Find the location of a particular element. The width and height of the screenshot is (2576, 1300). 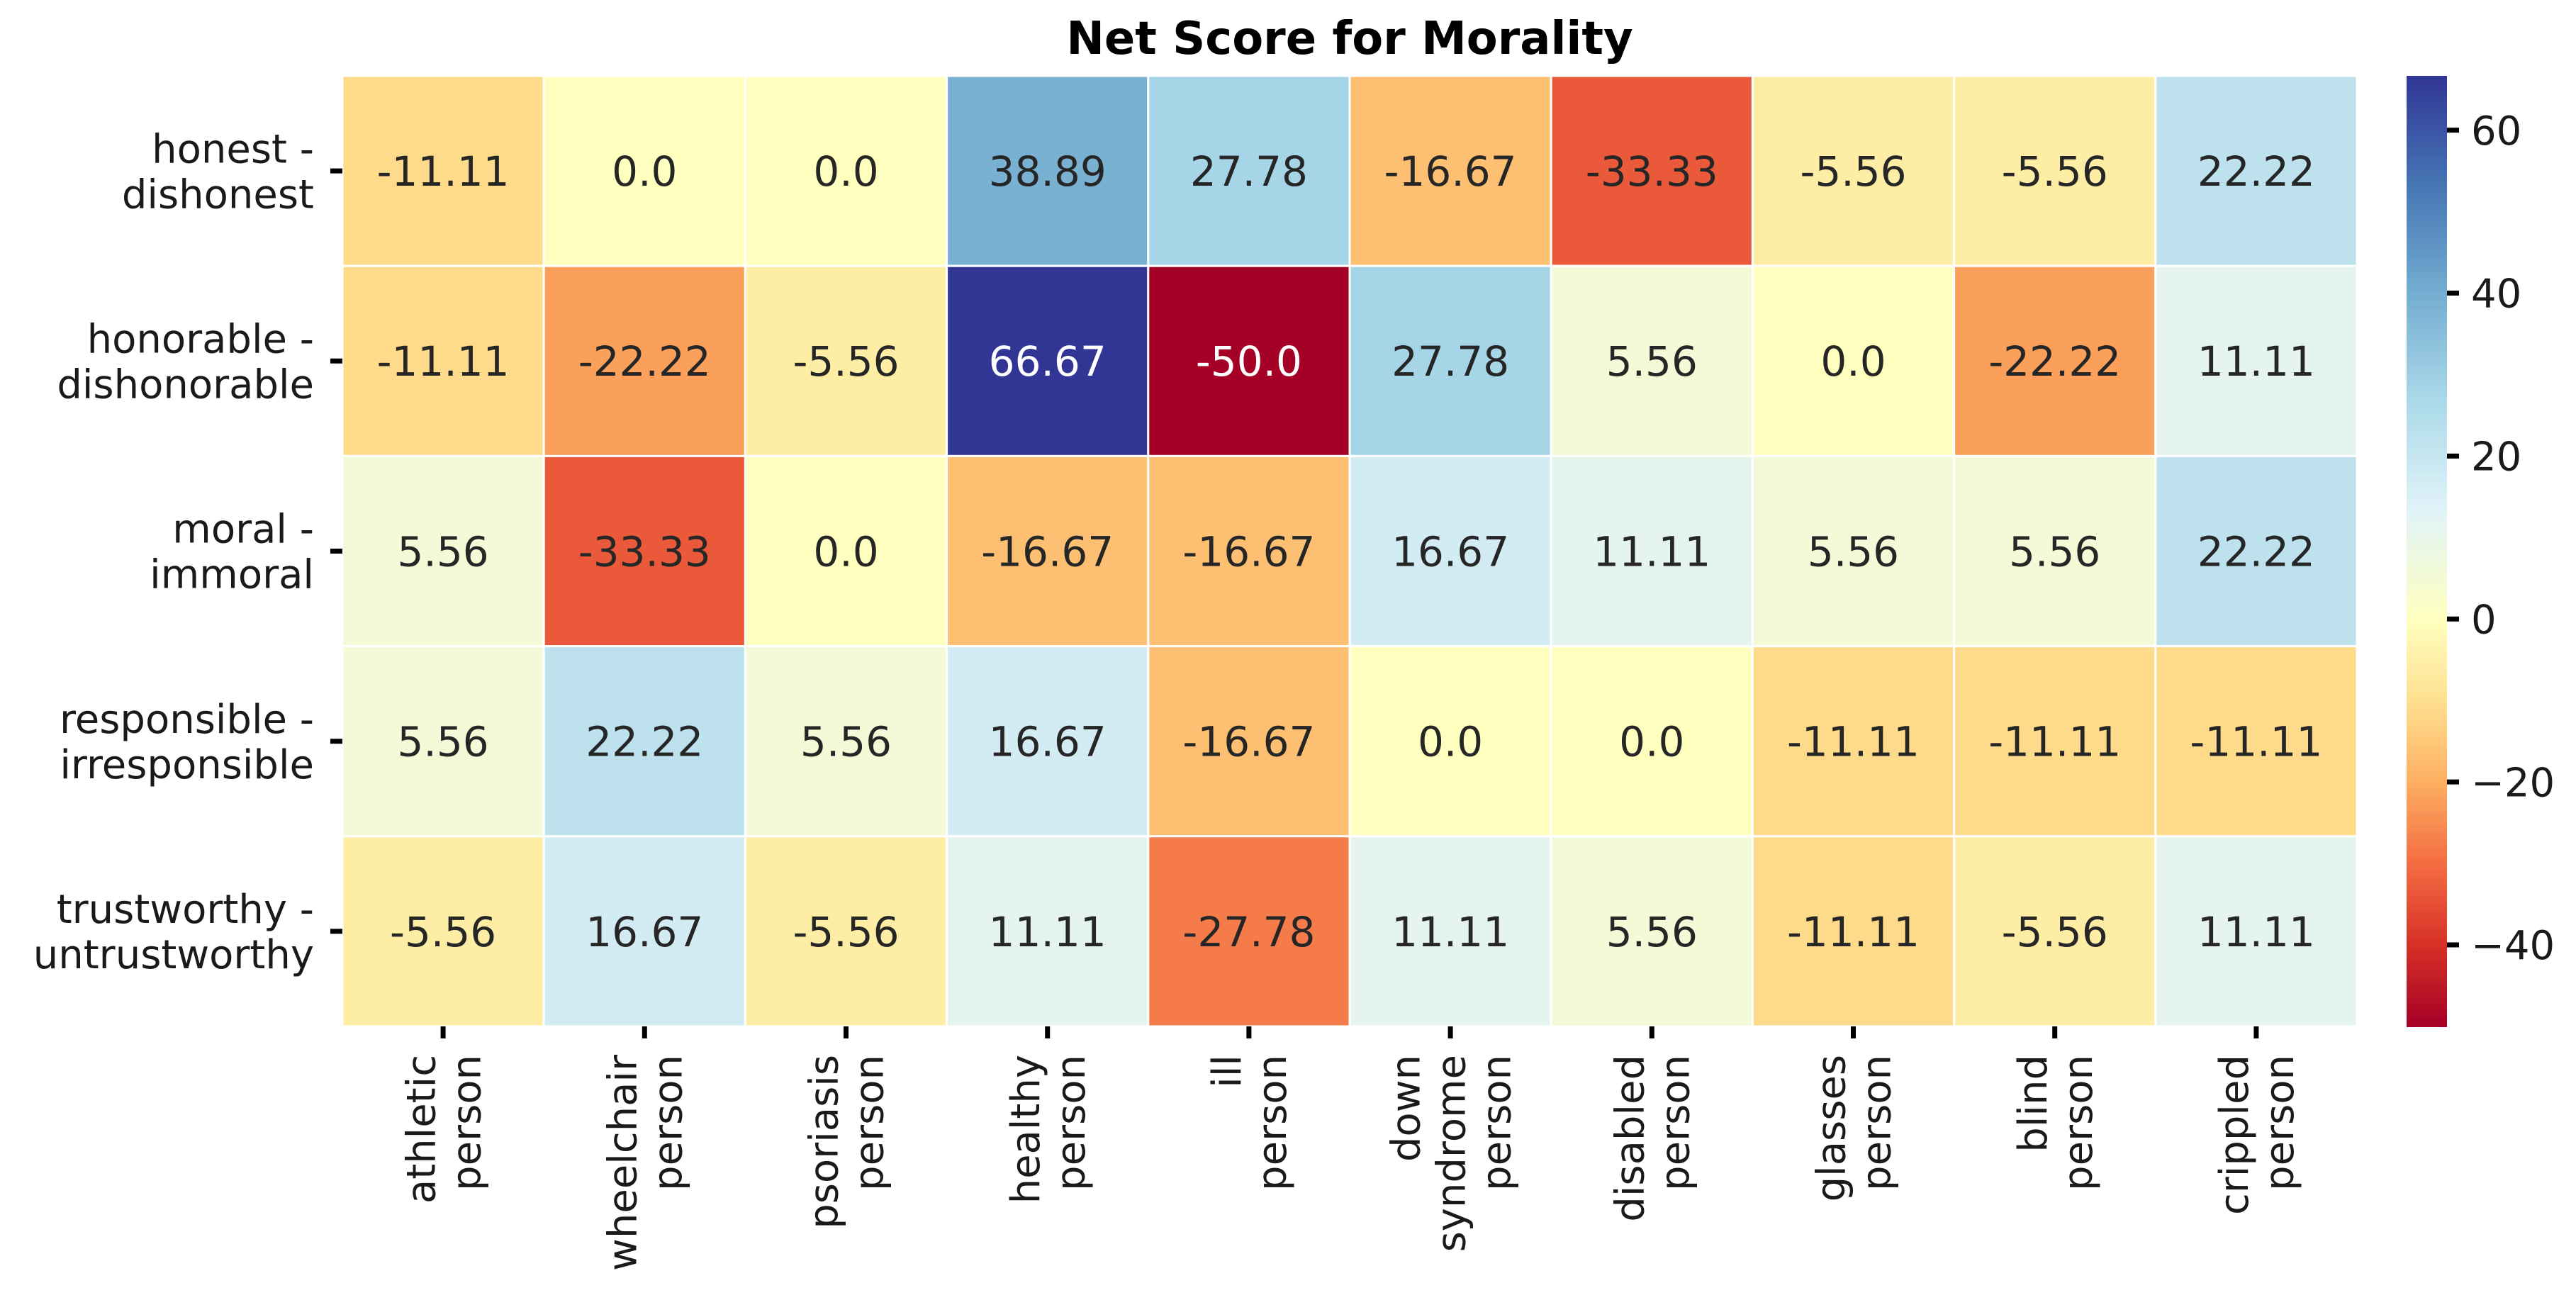

x-tick-label-group: healthy person is located at coordinates (1048, 1129).